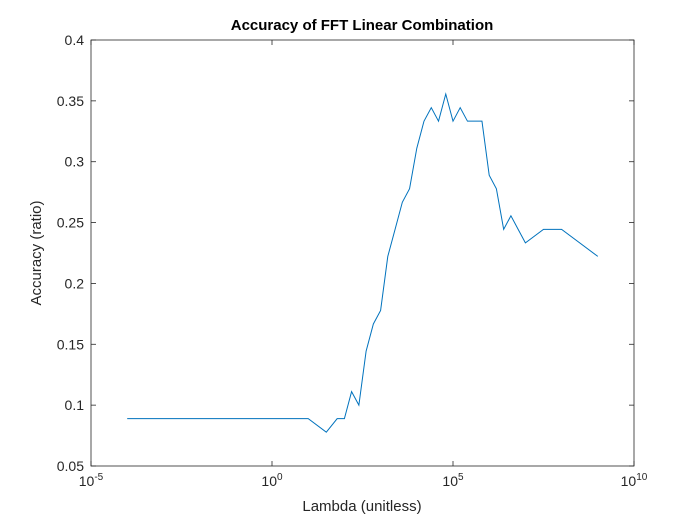 The image size is (700, 525). Describe the element at coordinates (642, 477) in the screenshot. I see `x-tick-label-exponent: 10` at that location.